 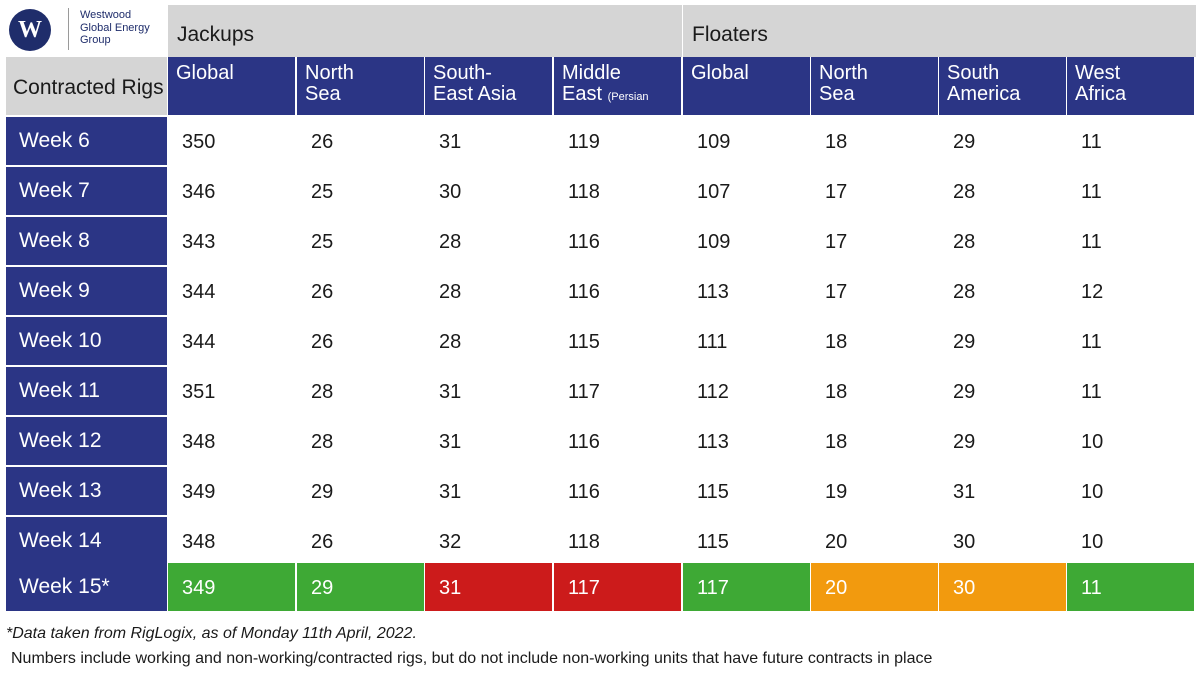 I want to click on table-cell: 25, so click(x=360, y=191).